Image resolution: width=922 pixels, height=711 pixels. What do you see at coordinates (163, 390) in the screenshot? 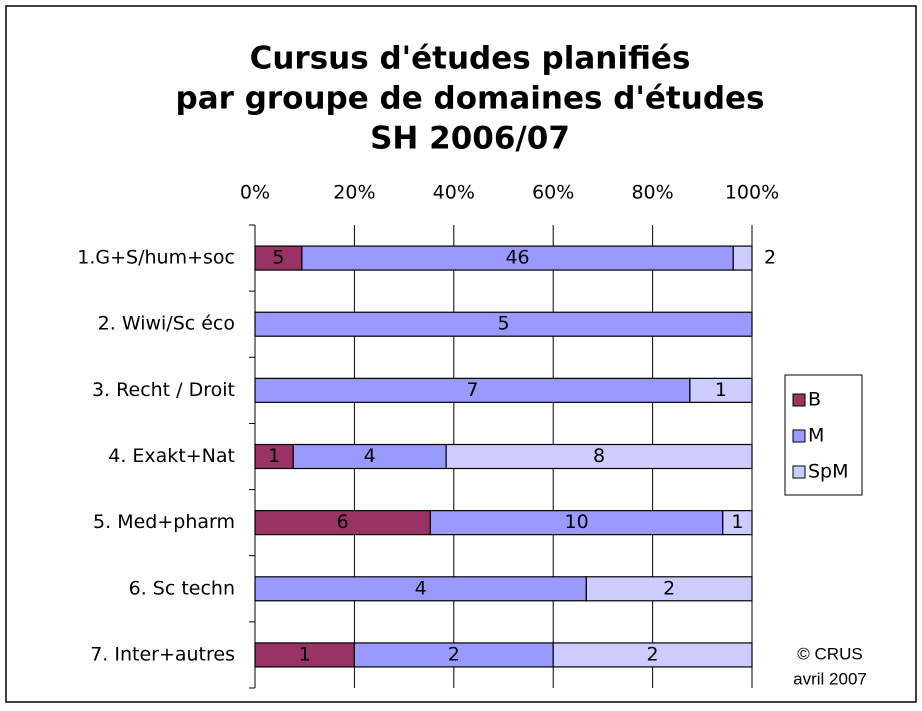
I see `y-tick-label: 3. Recht / Droit` at bounding box center [163, 390].